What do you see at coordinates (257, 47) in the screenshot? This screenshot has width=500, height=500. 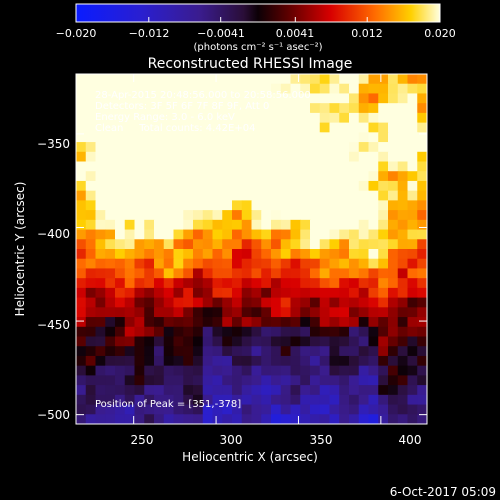 I see `colorbar-units: (photons cm⁻² s⁻¹ asec⁻²)` at bounding box center [257, 47].